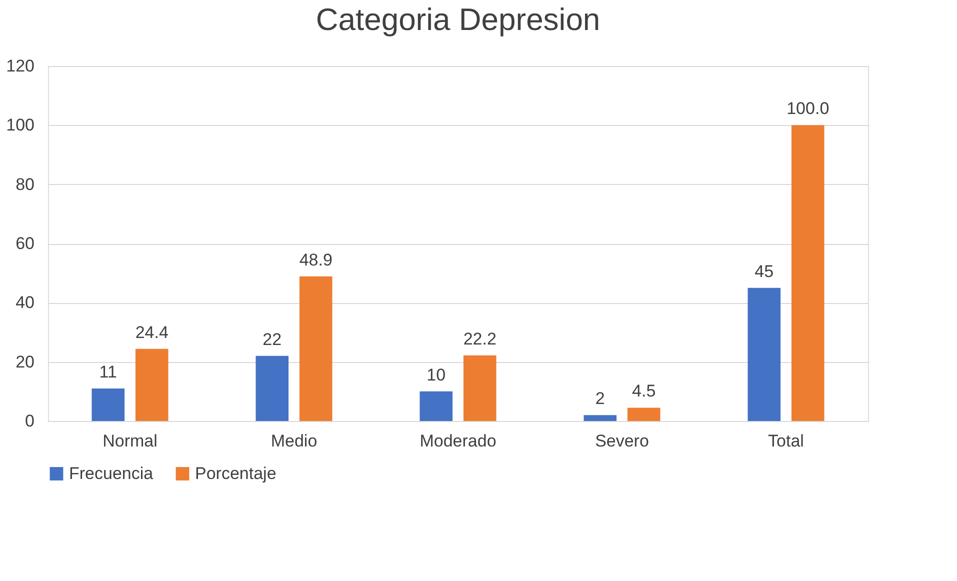 This screenshot has width=957, height=581. What do you see at coordinates (764, 271) in the screenshot?
I see `data-label: 45` at bounding box center [764, 271].